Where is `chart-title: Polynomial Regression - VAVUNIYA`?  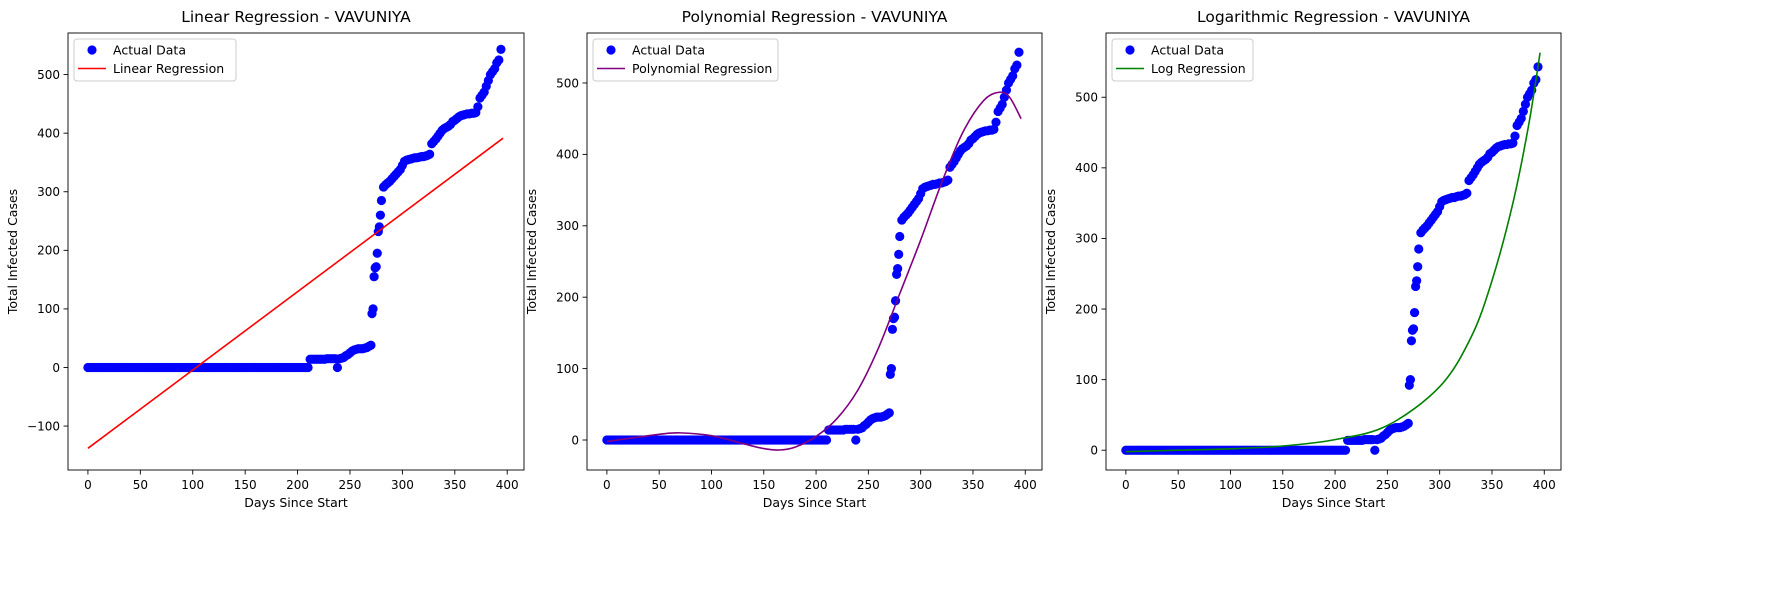 chart-title: Polynomial Regression - VAVUNIYA is located at coordinates (815, 17).